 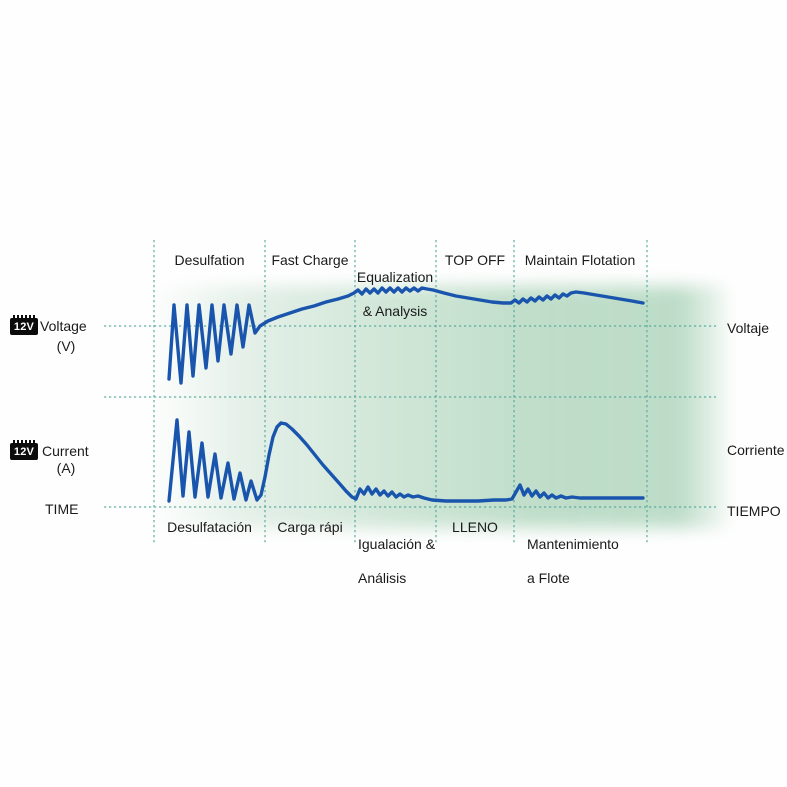 I want to click on phase-label-fast-charge: Fast Charge, so click(x=310, y=260).